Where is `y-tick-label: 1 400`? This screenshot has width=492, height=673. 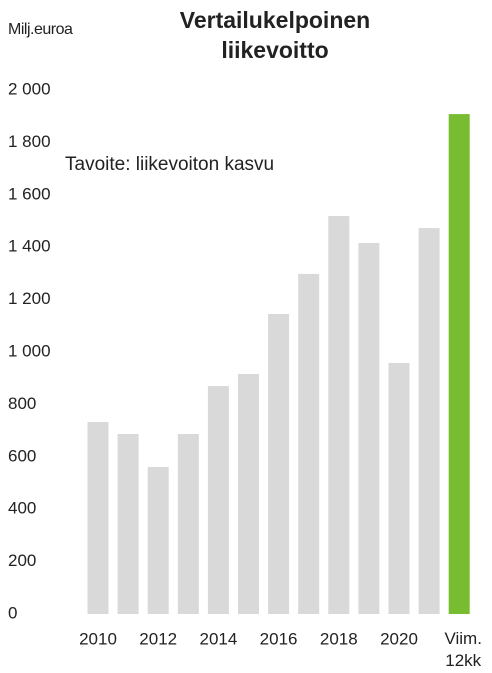 y-tick-label: 1 400 is located at coordinates (29, 246).